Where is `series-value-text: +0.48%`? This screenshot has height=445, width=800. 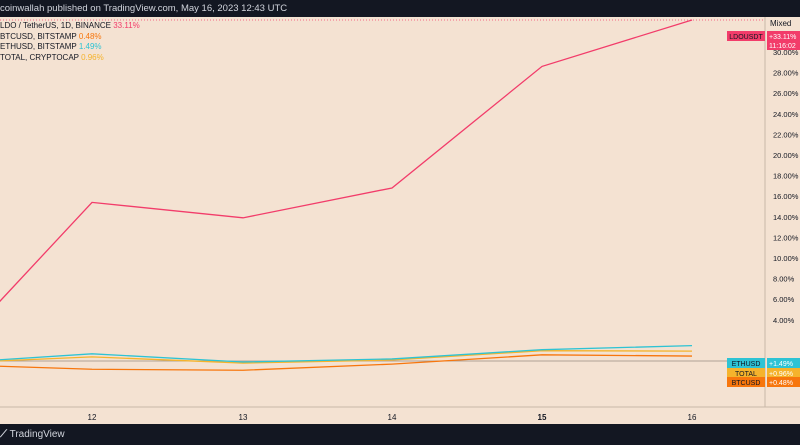 series-value-text: +0.48% is located at coordinates (781, 383).